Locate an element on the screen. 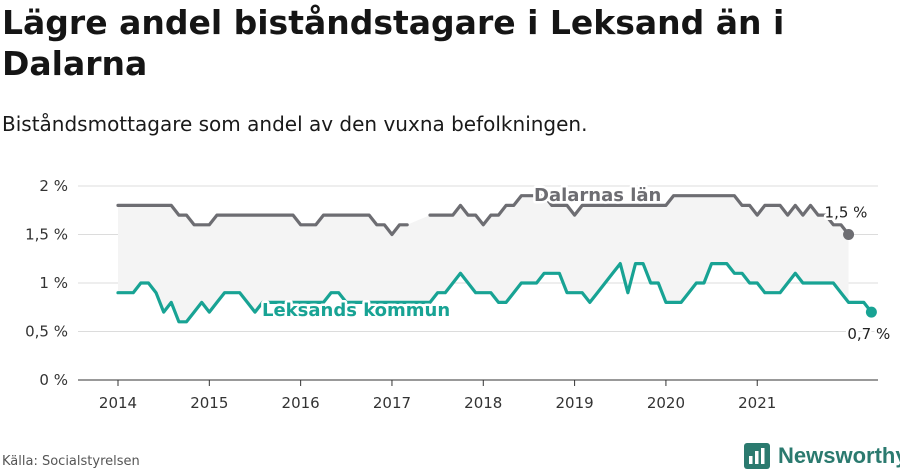 This screenshot has height=474, width=900. end-label-dalarna: 1,5 % is located at coordinates (846, 213).